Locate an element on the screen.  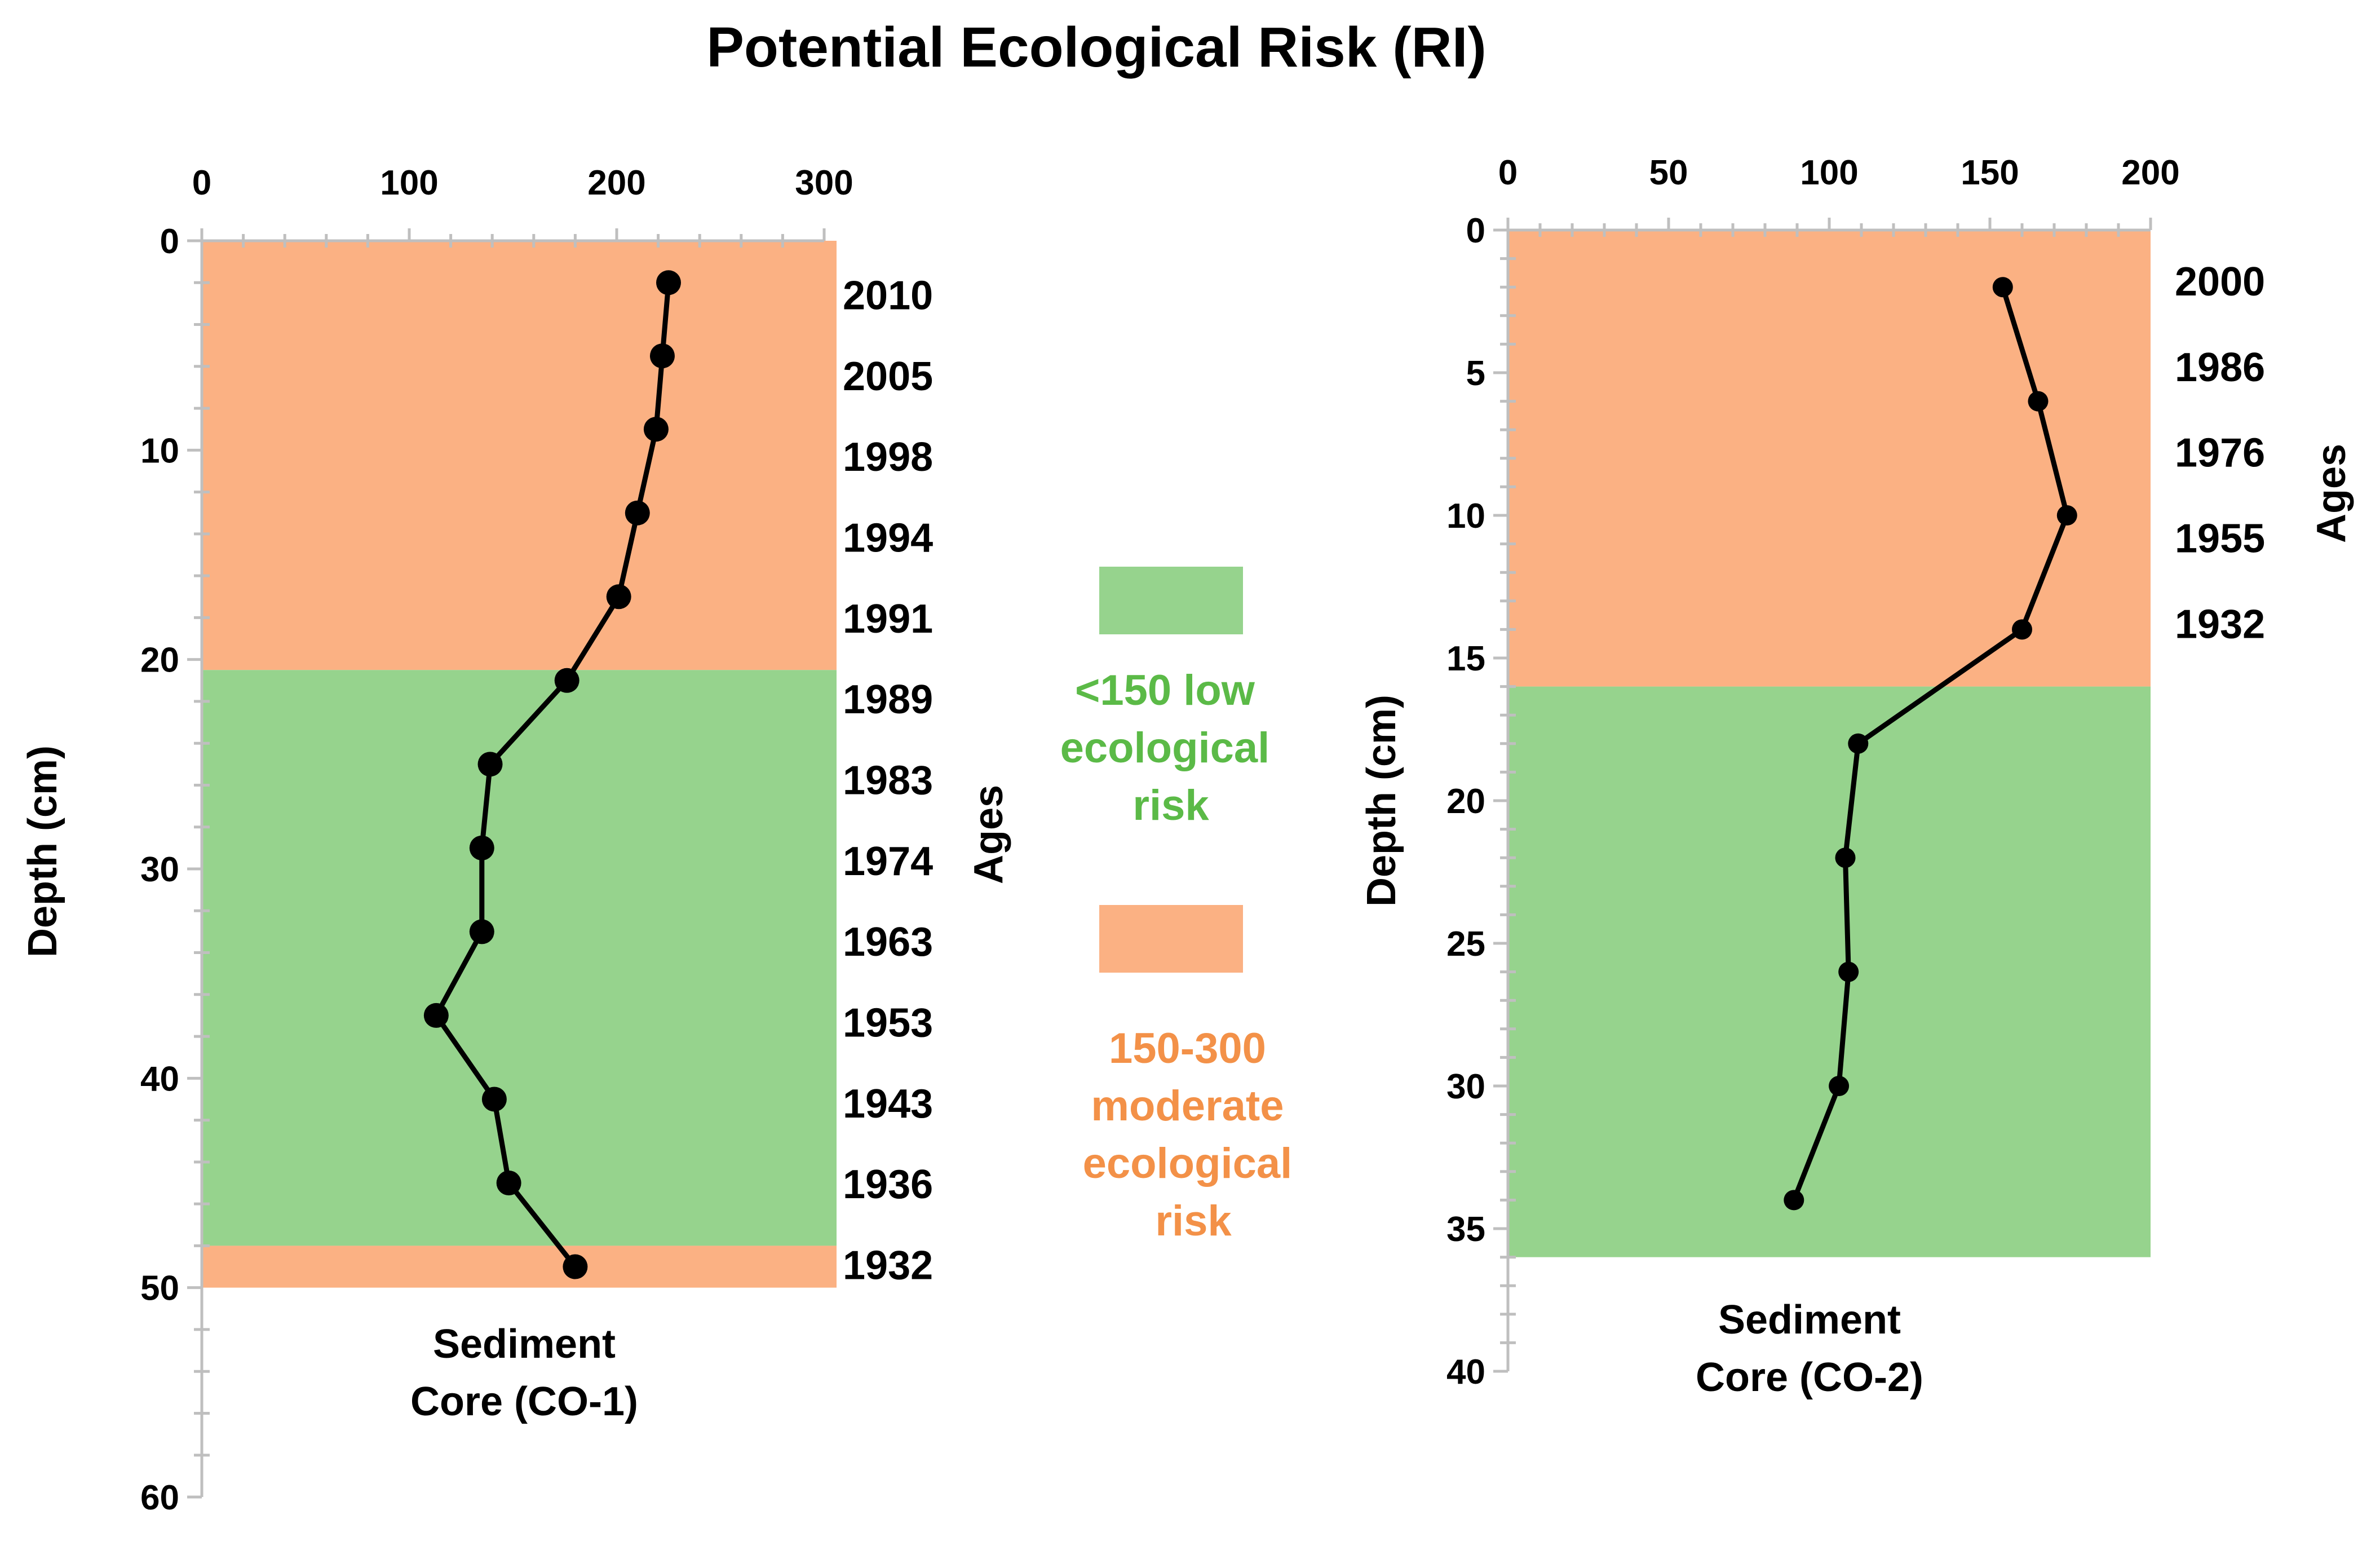
legend-low-line-2: ecological is located at coordinates (1165, 748).